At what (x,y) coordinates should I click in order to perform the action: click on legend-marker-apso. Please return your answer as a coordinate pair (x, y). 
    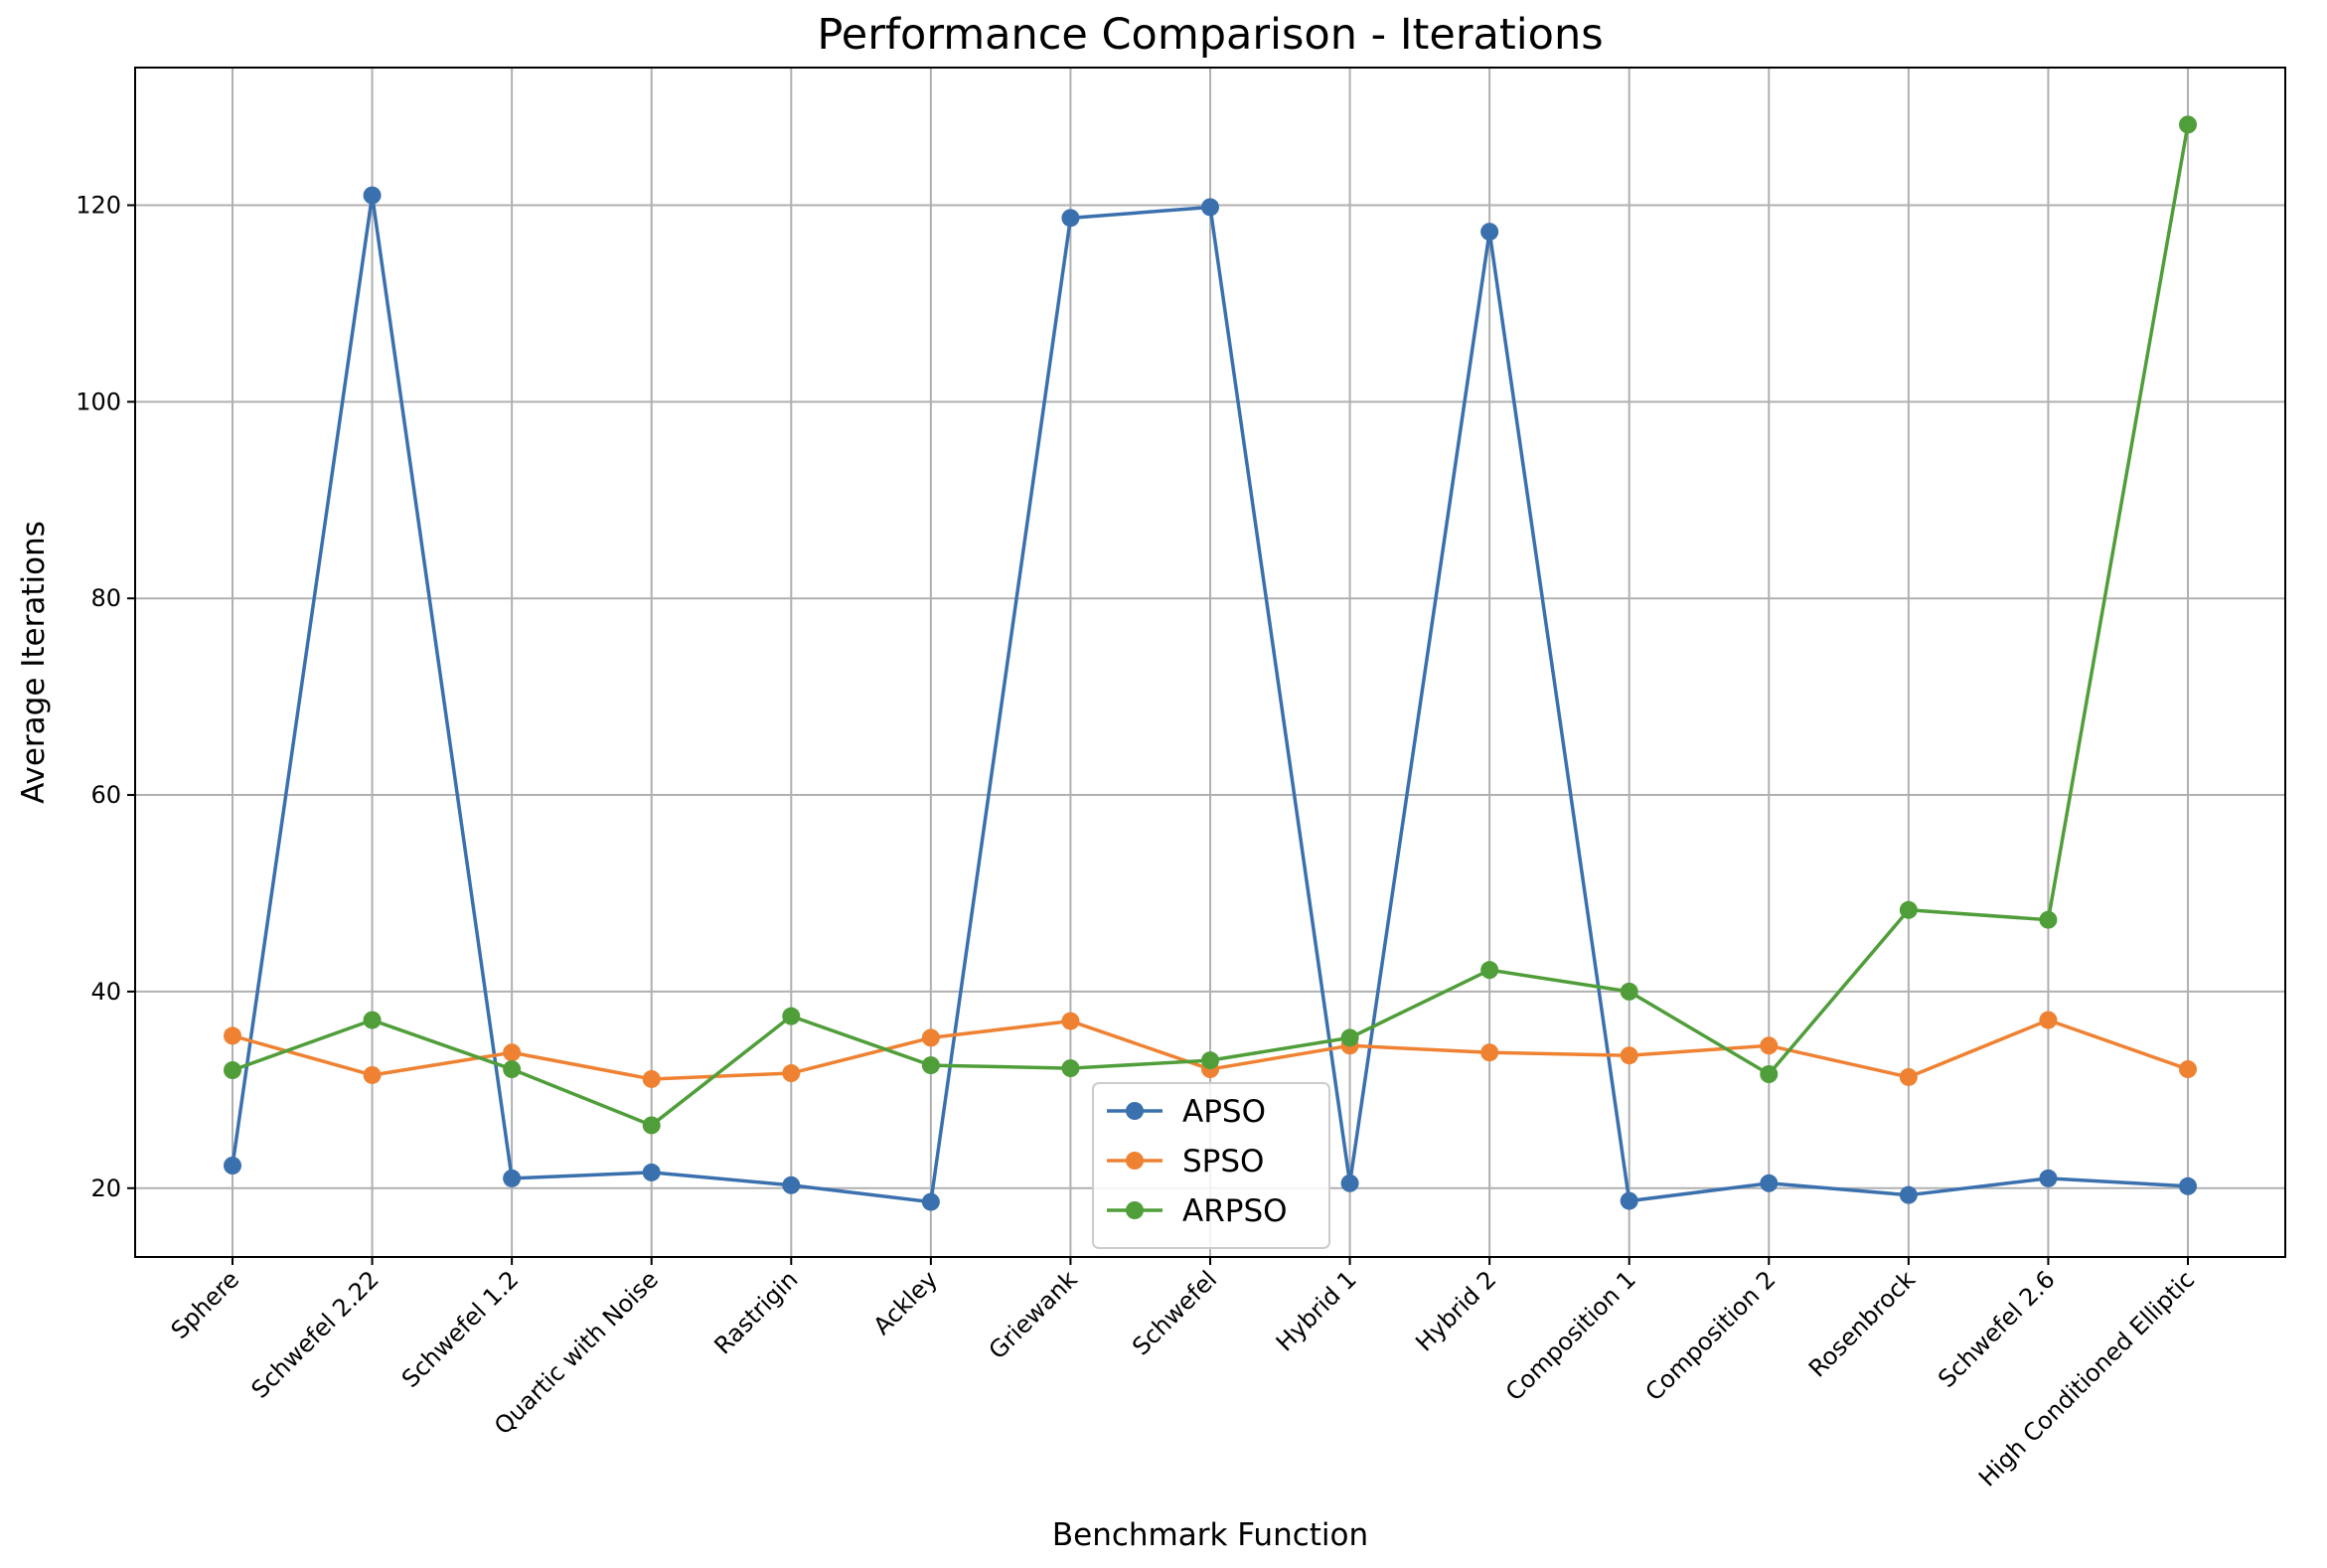
    Looking at the image, I should click on (1135, 1111).